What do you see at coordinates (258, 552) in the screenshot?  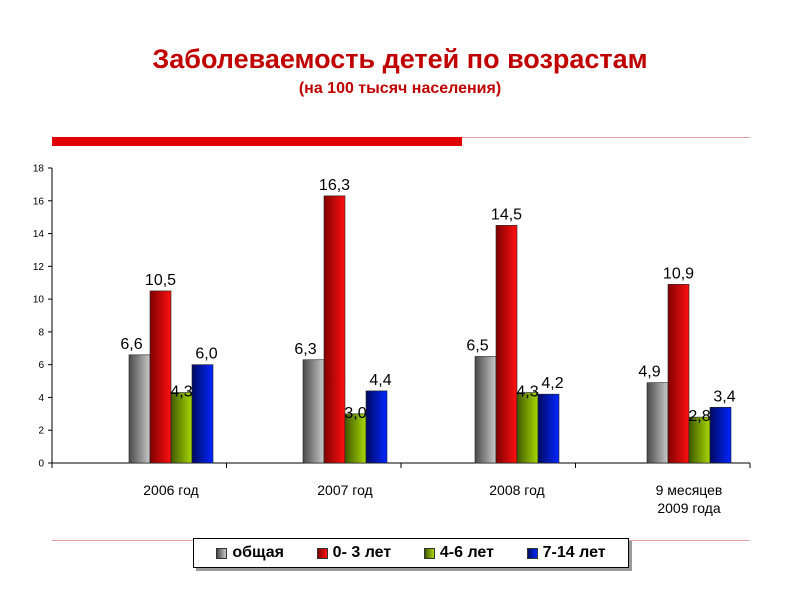 I see `legend-label-total: общая` at bounding box center [258, 552].